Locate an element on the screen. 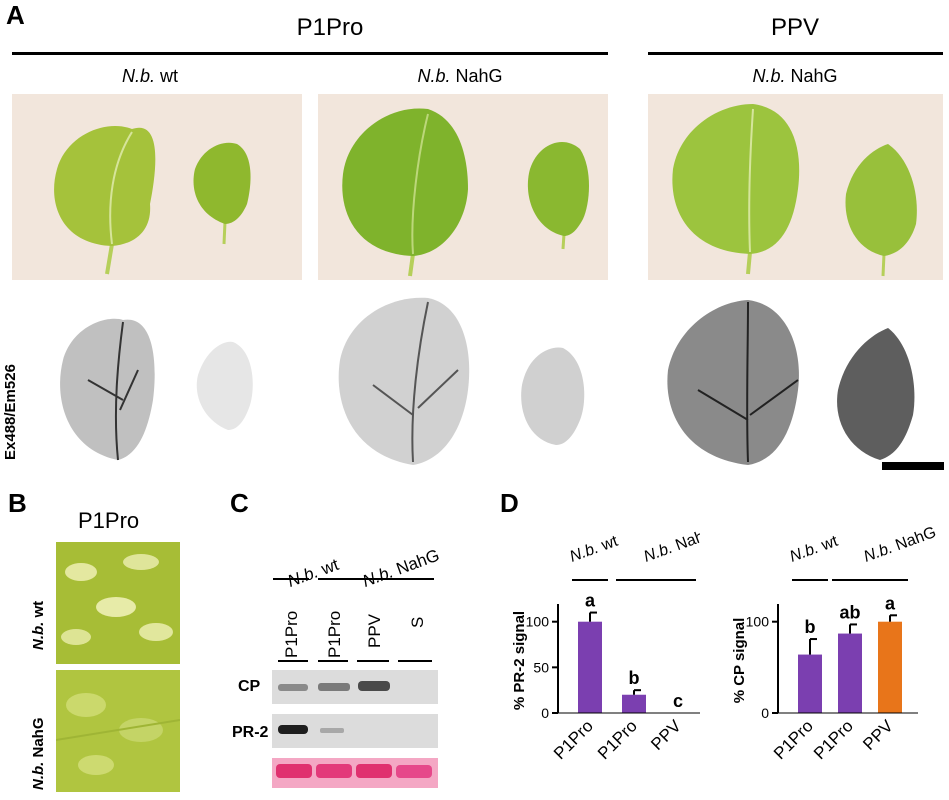 The width and height of the screenshot is (949, 800). fluorescence-image-nahg-p1pro is located at coordinates (463, 379).